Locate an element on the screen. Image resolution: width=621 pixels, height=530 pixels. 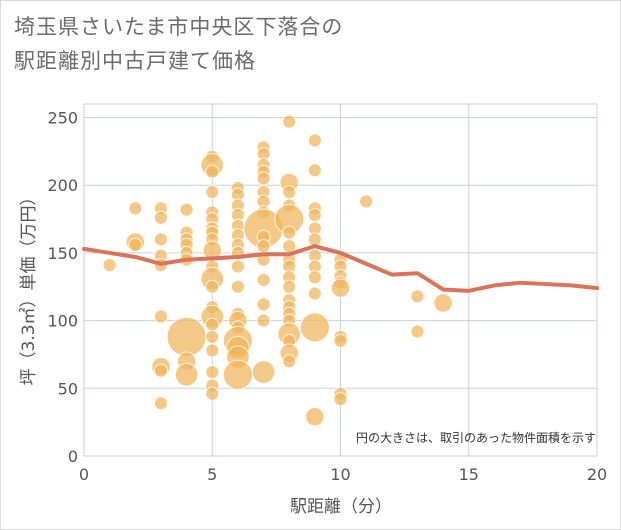
y-tick-label: 0 is located at coordinates (73, 456).